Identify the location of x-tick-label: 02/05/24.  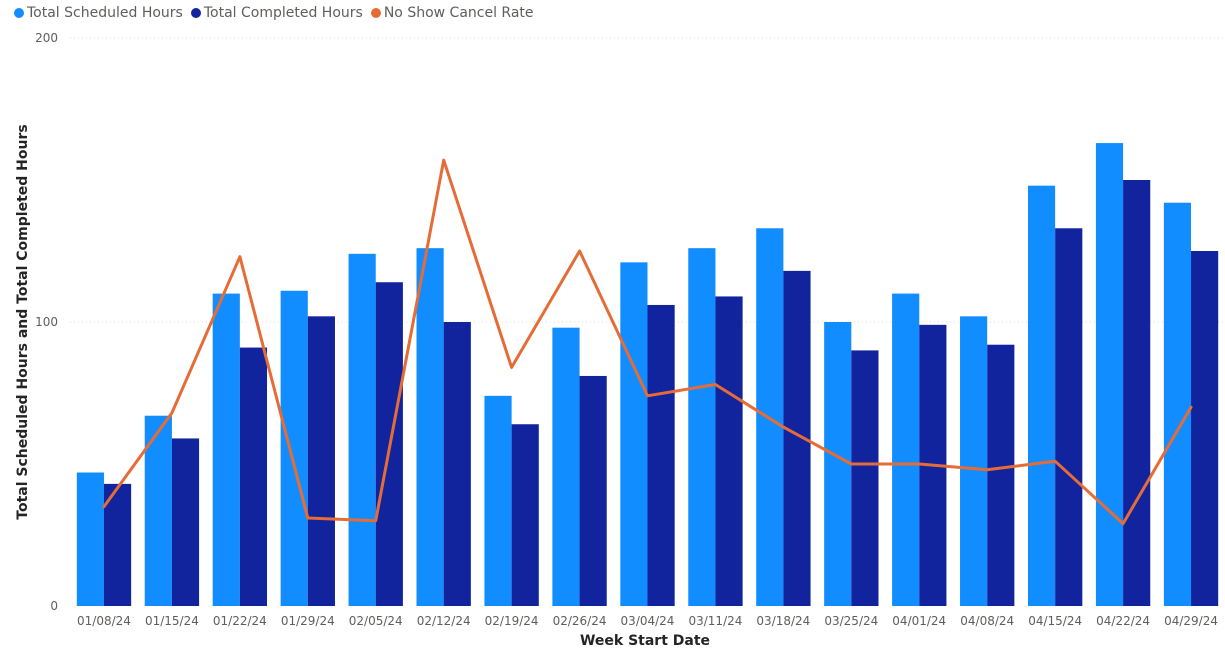
(376, 621).